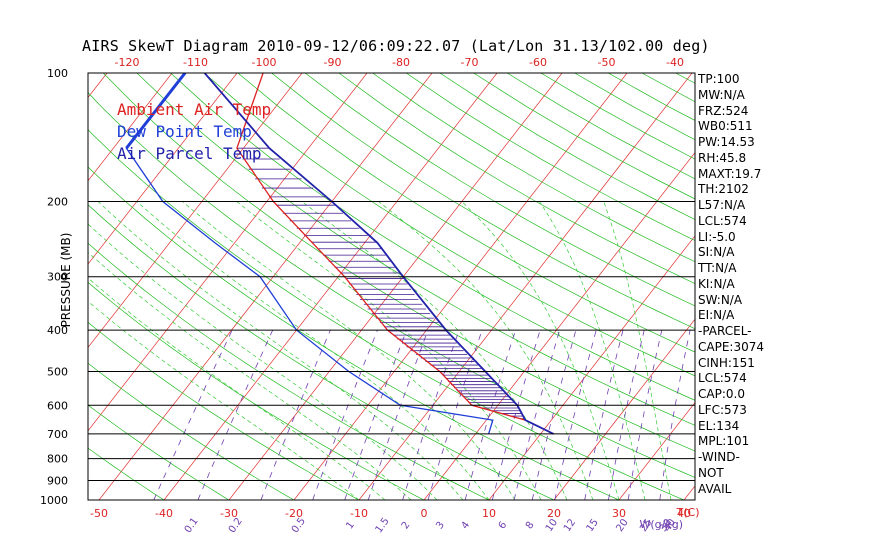 This screenshot has width=870, height=560. Describe the element at coordinates (229, 513) in the screenshot. I see `bottom-temp-tick-label: -30` at that location.